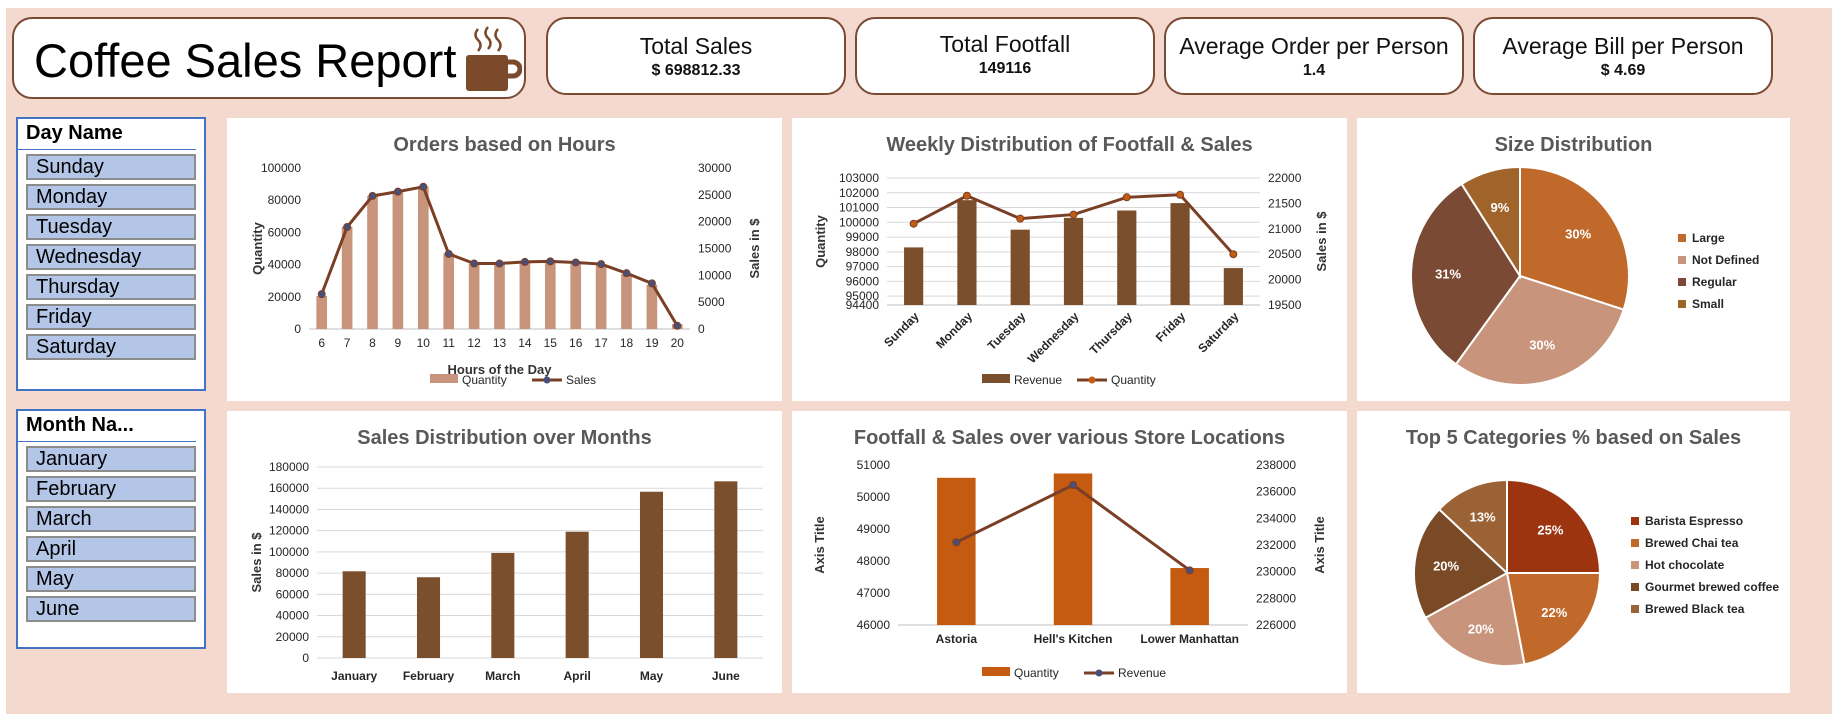 Image resolution: width=1838 pixels, height=727 pixels. Describe the element at coordinates (111, 549) in the screenshot. I see `slicer-item-april: April` at that location.